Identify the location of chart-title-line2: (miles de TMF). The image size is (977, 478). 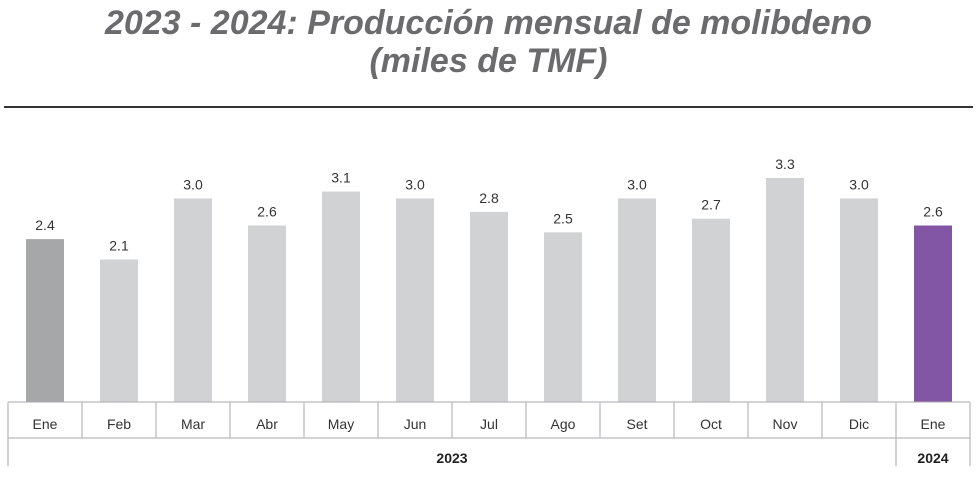
(488, 61).